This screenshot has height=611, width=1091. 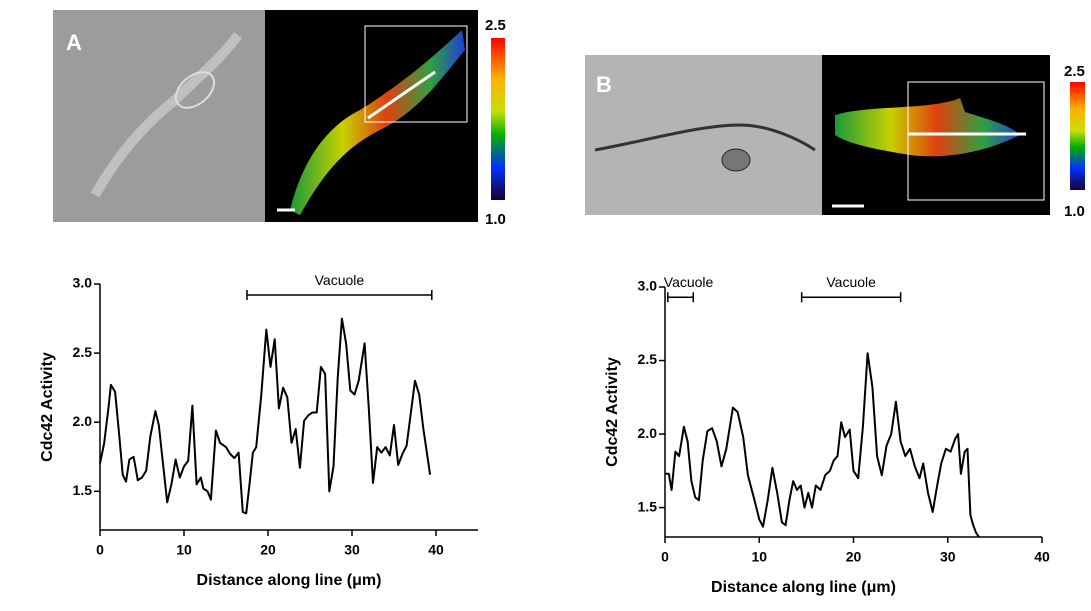 I want to click on ratio-cell, so click(x=927, y=127).